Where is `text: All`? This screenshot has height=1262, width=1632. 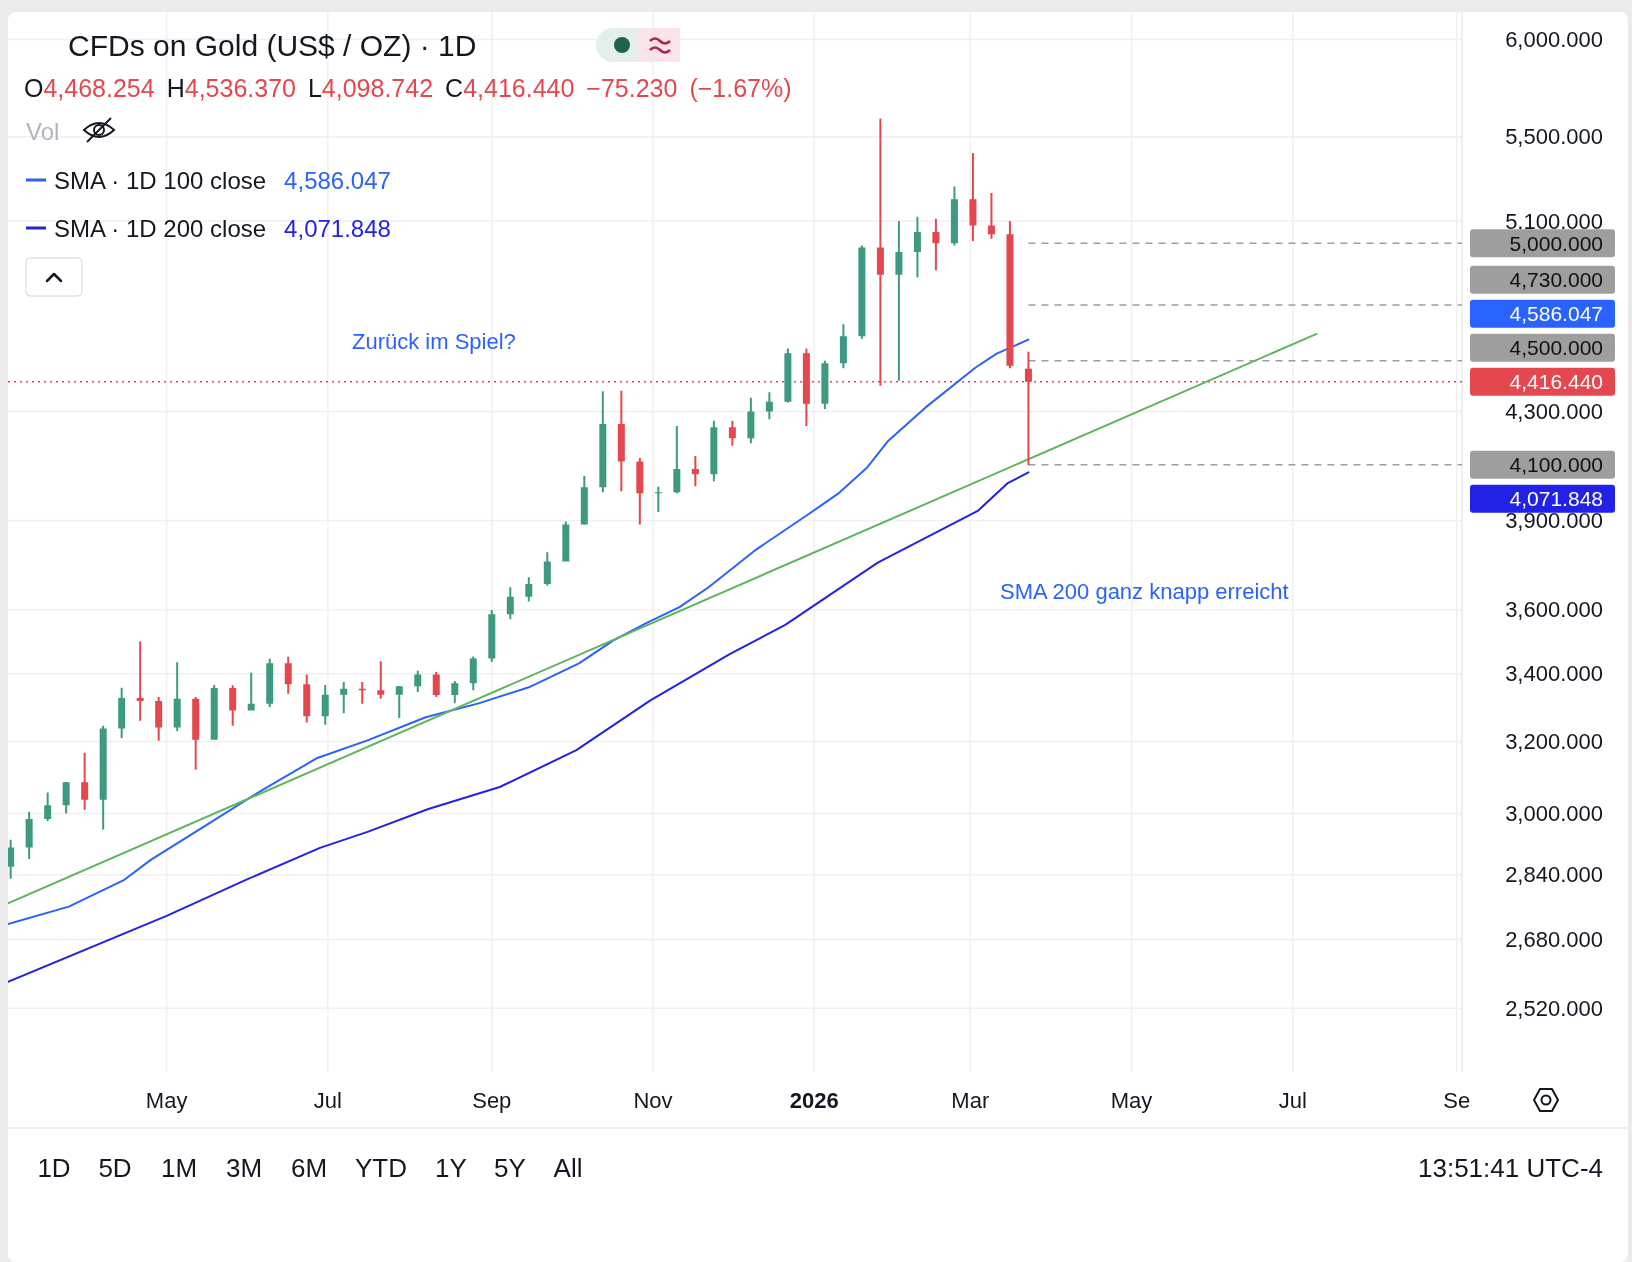 text: All is located at coordinates (568, 1168).